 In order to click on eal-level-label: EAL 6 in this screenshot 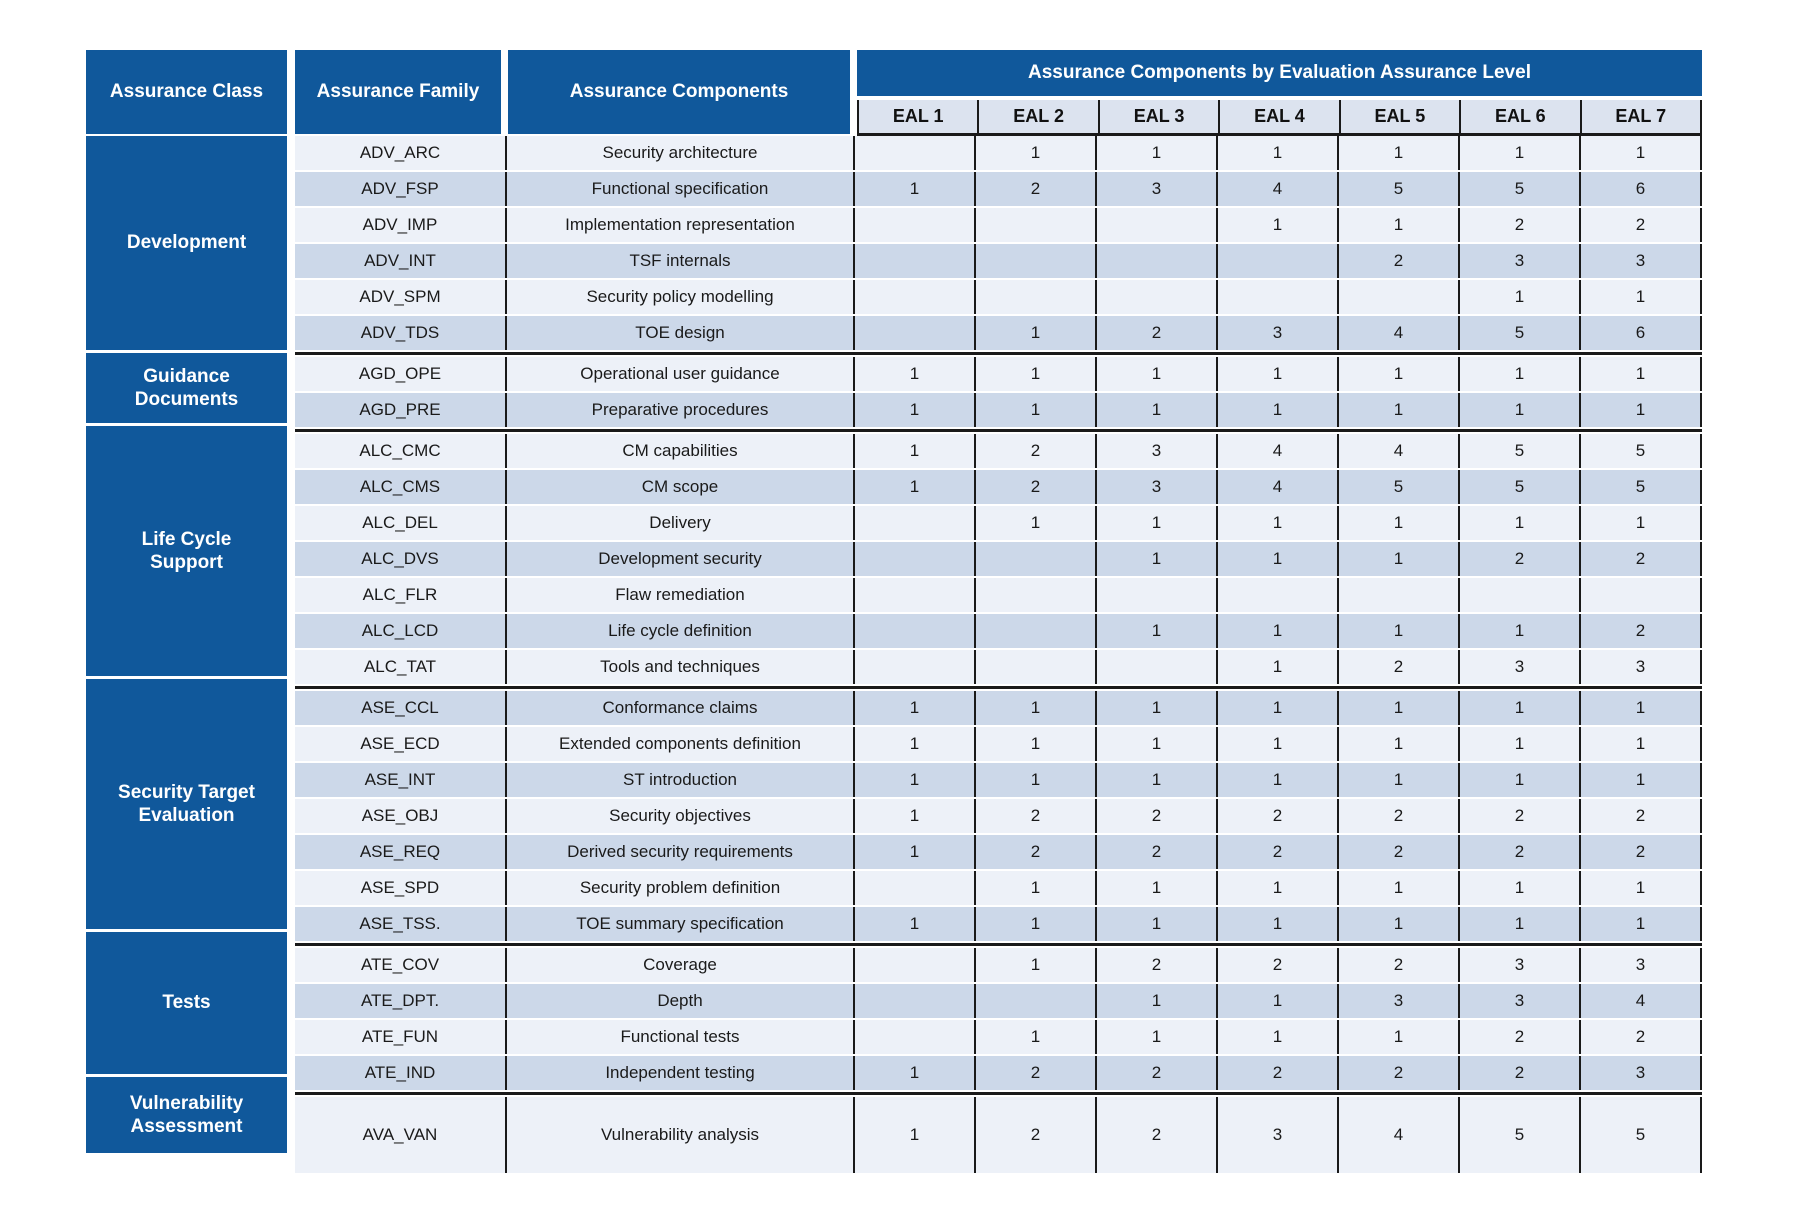, I will do `click(1519, 116)`.